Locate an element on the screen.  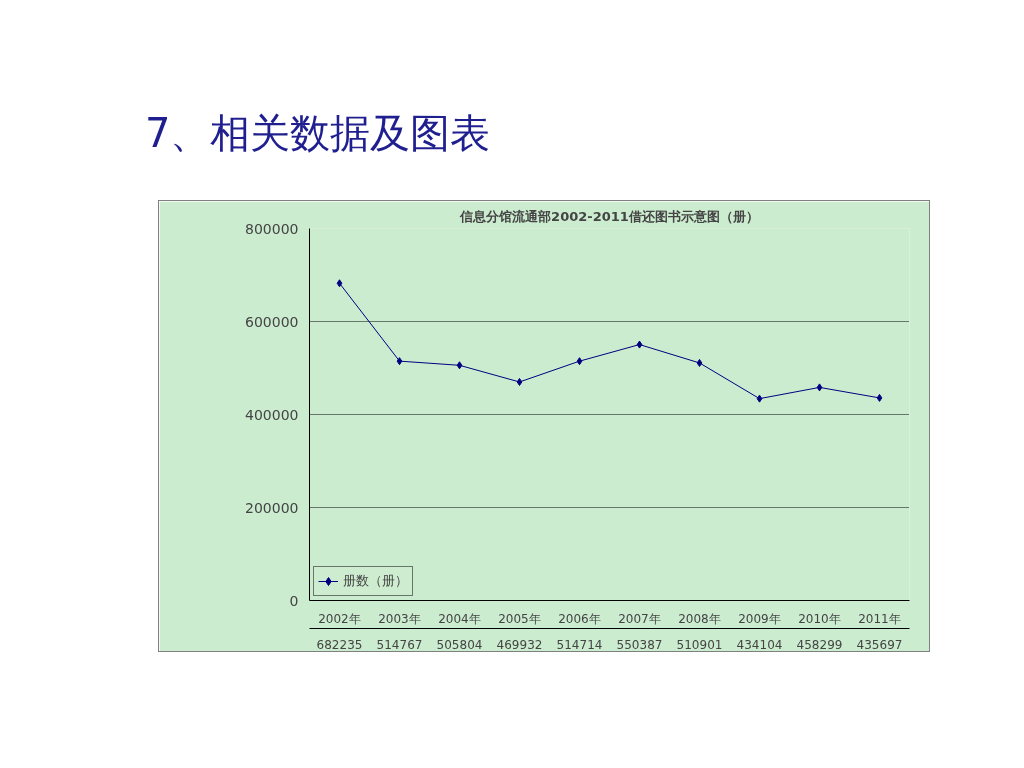
x-tick-label: 2007年 is located at coordinates (639, 618).